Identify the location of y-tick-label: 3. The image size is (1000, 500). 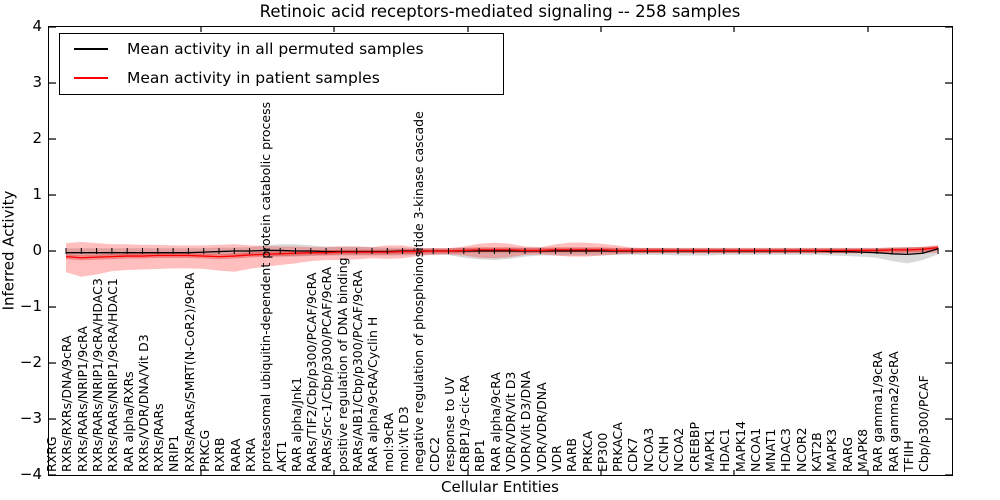
(37, 82).